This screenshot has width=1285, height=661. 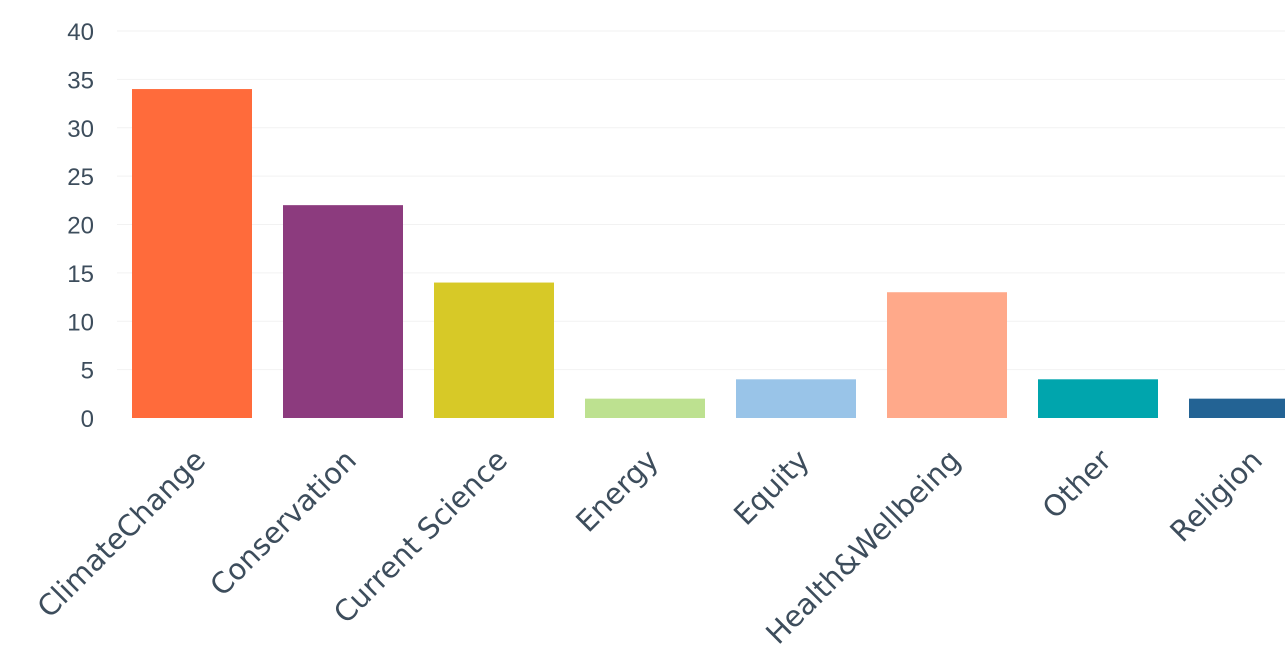 I want to click on bar-other, so click(x=1098, y=398).